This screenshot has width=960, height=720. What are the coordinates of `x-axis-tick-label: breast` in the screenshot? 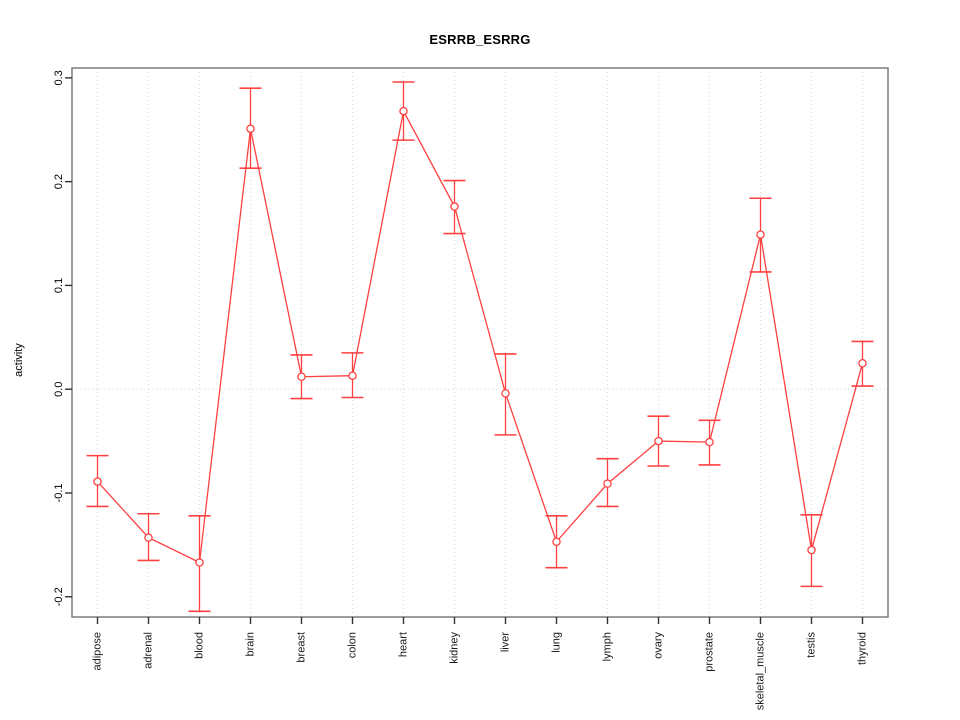 It's located at (302, 647).